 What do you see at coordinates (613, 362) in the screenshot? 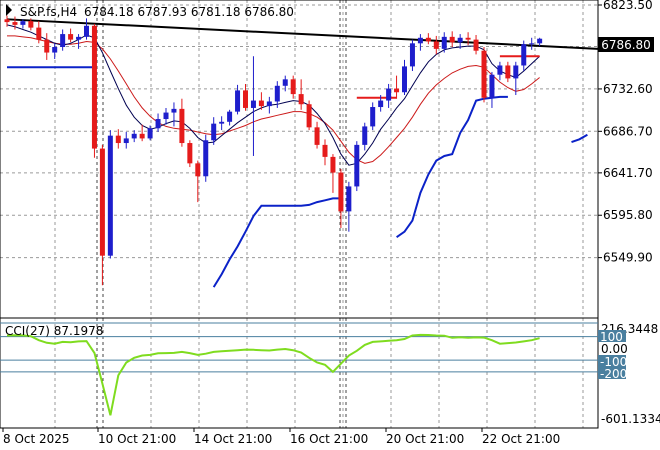
I see `cci-tick-label: -100` at bounding box center [613, 362].